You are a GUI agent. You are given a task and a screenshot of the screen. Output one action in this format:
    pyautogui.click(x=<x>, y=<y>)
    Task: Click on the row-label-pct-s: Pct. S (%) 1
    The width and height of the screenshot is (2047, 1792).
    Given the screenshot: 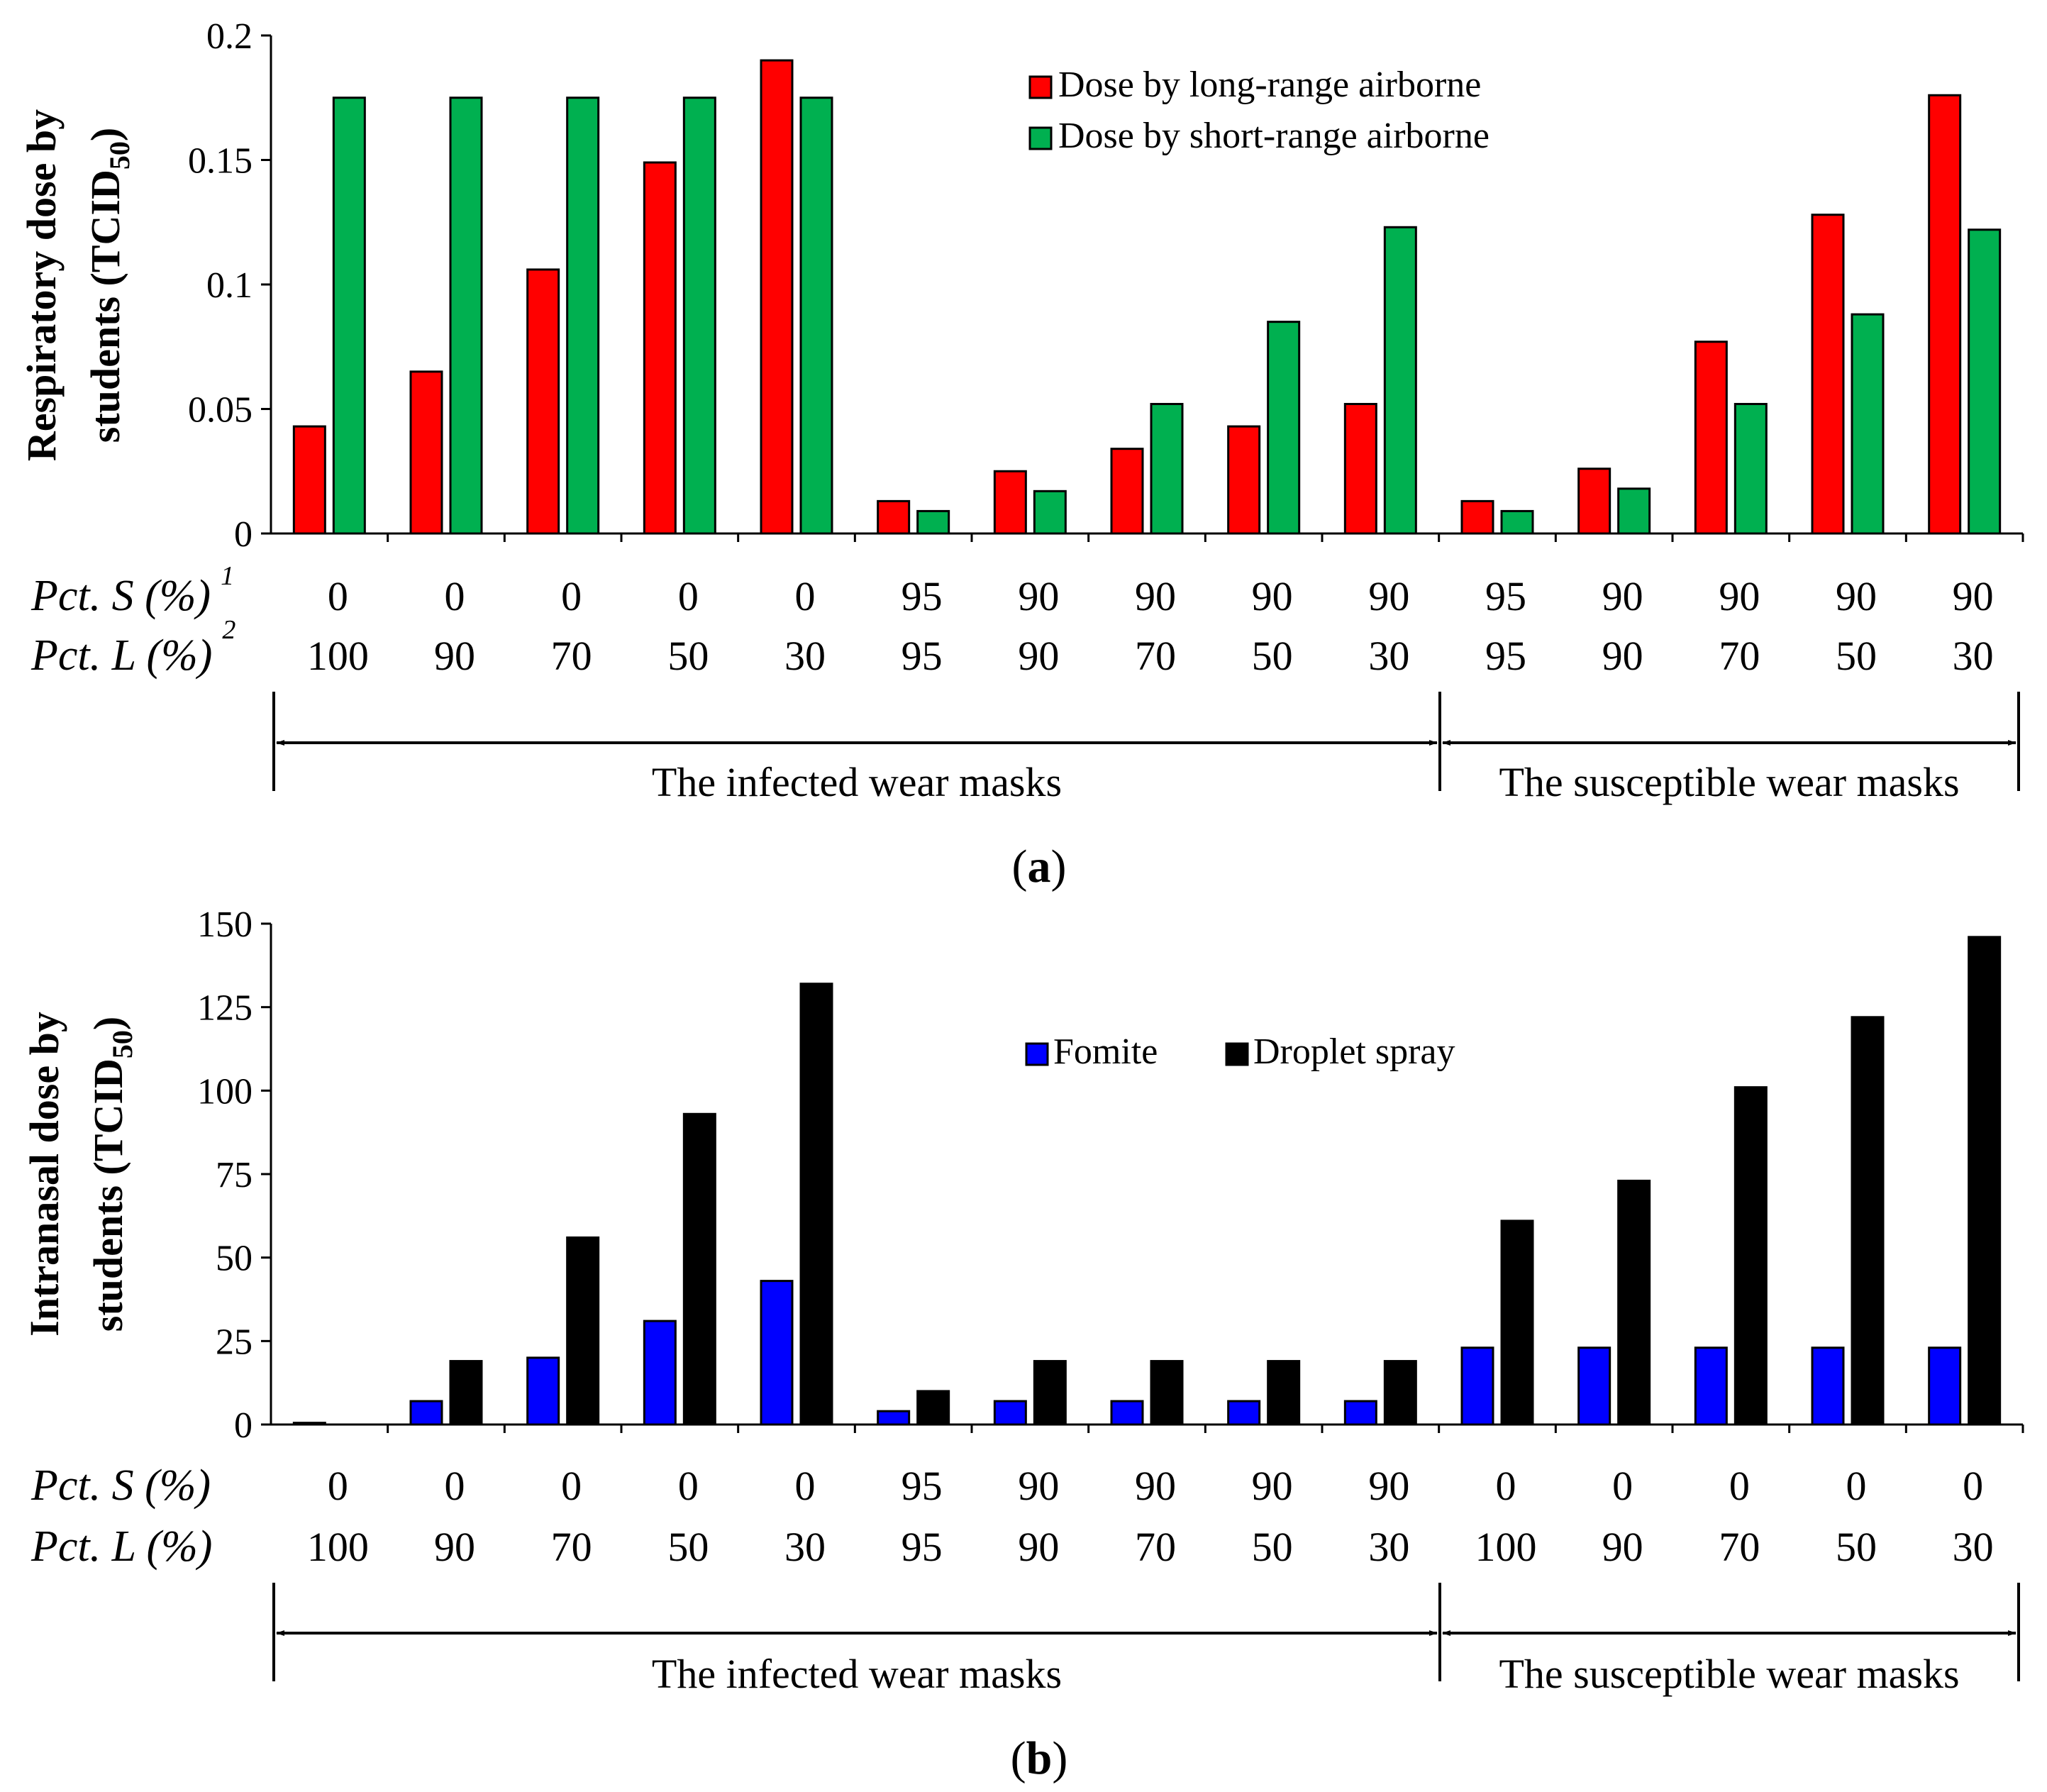 What is the action you would take?
    pyautogui.click(x=132, y=590)
    